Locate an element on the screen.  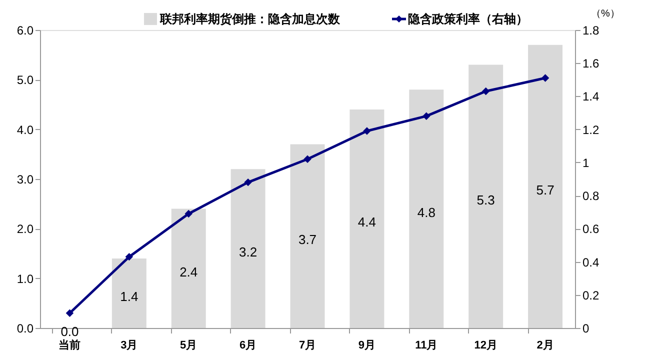
legend-label: 隐含政策利率（右轴） is located at coordinates (468, 19).